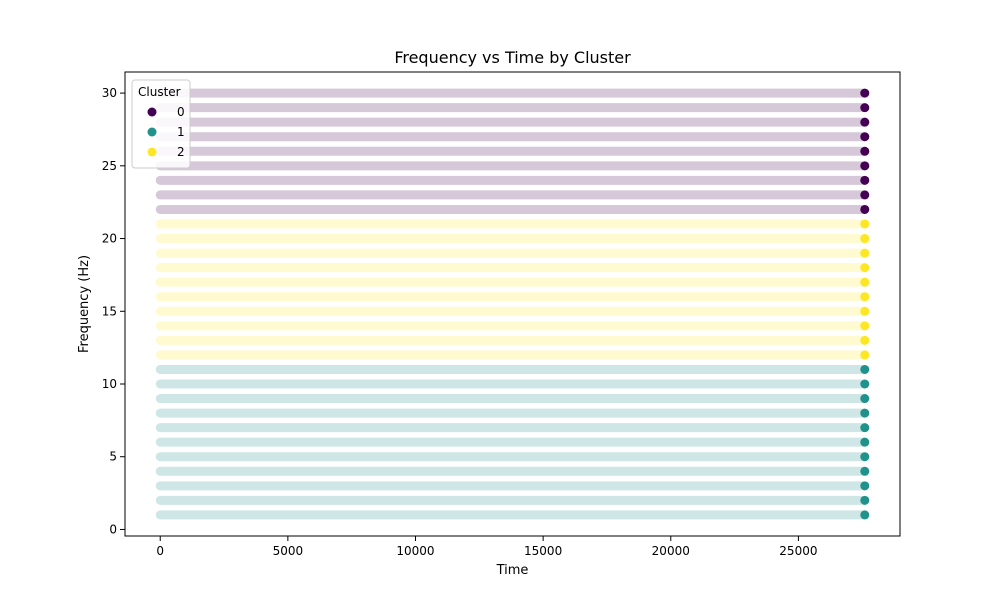 The width and height of the screenshot is (1000, 600). Describe the element at coordinates (159, 92) in the screenshot. I see `legend-title: Cluster` at that location.